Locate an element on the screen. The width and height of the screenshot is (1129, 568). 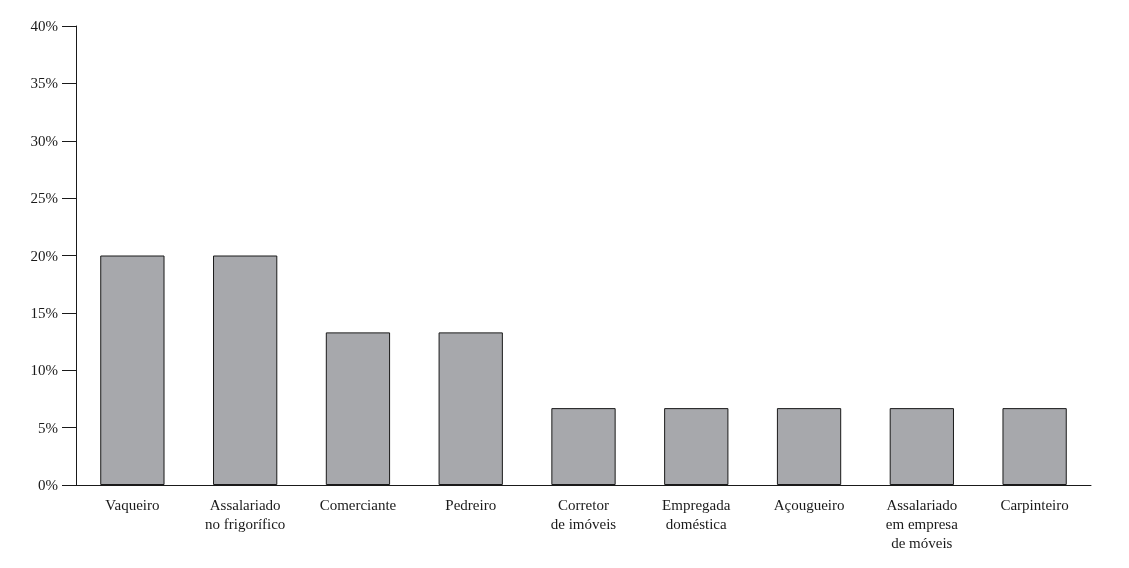
y-tick-label: 15% is located at coordinates (44, 312).